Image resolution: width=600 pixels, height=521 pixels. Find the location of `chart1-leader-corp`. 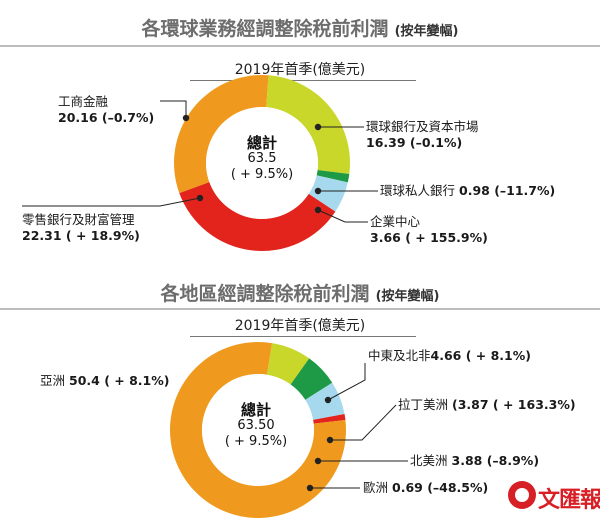

chart1-leader-corp is located at coordinates (342, 216).